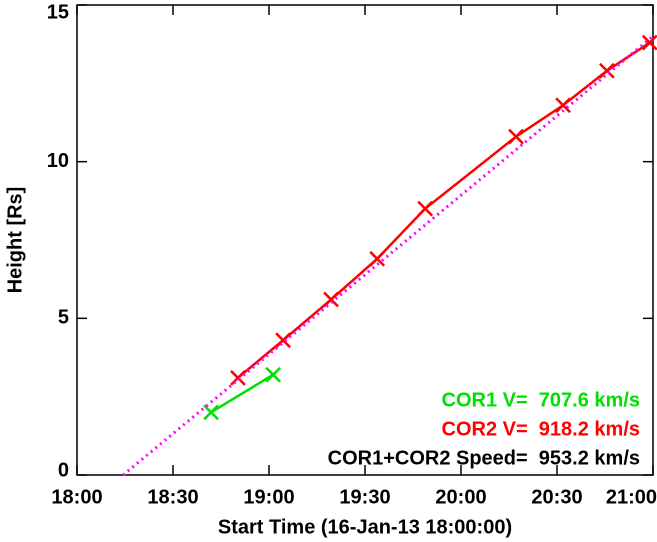 This screenshot has height=542, width=657. I want to click on annotation: COR1 V= 707.6 km/s, so click(541, 400).